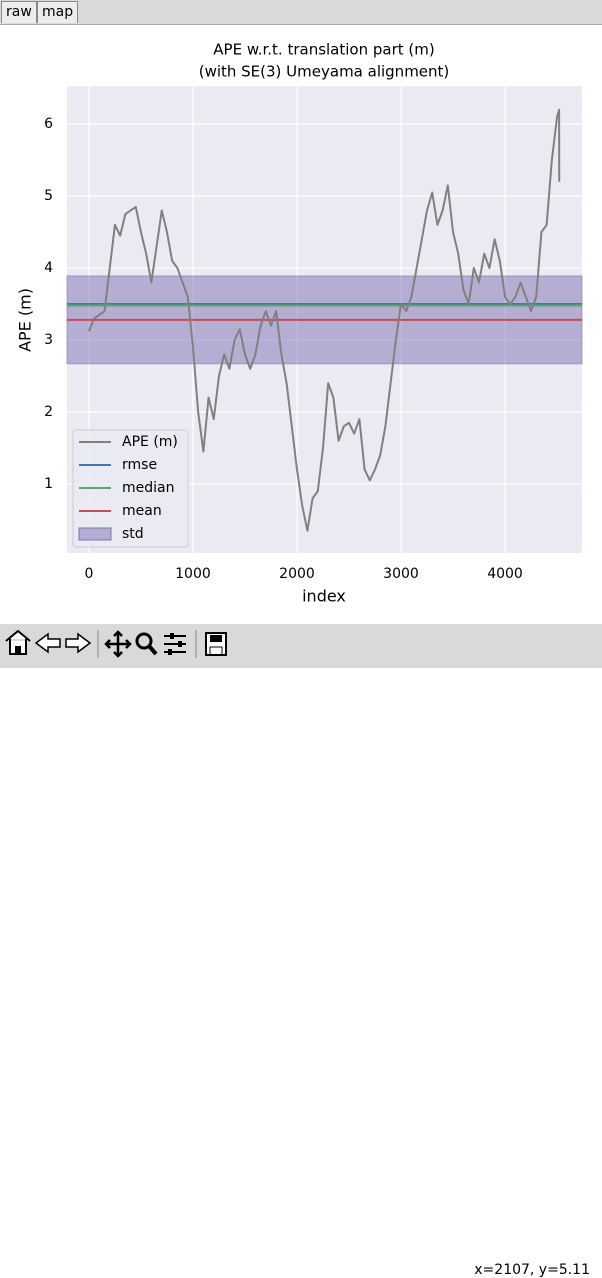 Image resolution: width=602 pixels, height=1278 pixels. Describe the element at coordinates (139, 465) in the screenshot. I see `legend-label: rmse` at that location.